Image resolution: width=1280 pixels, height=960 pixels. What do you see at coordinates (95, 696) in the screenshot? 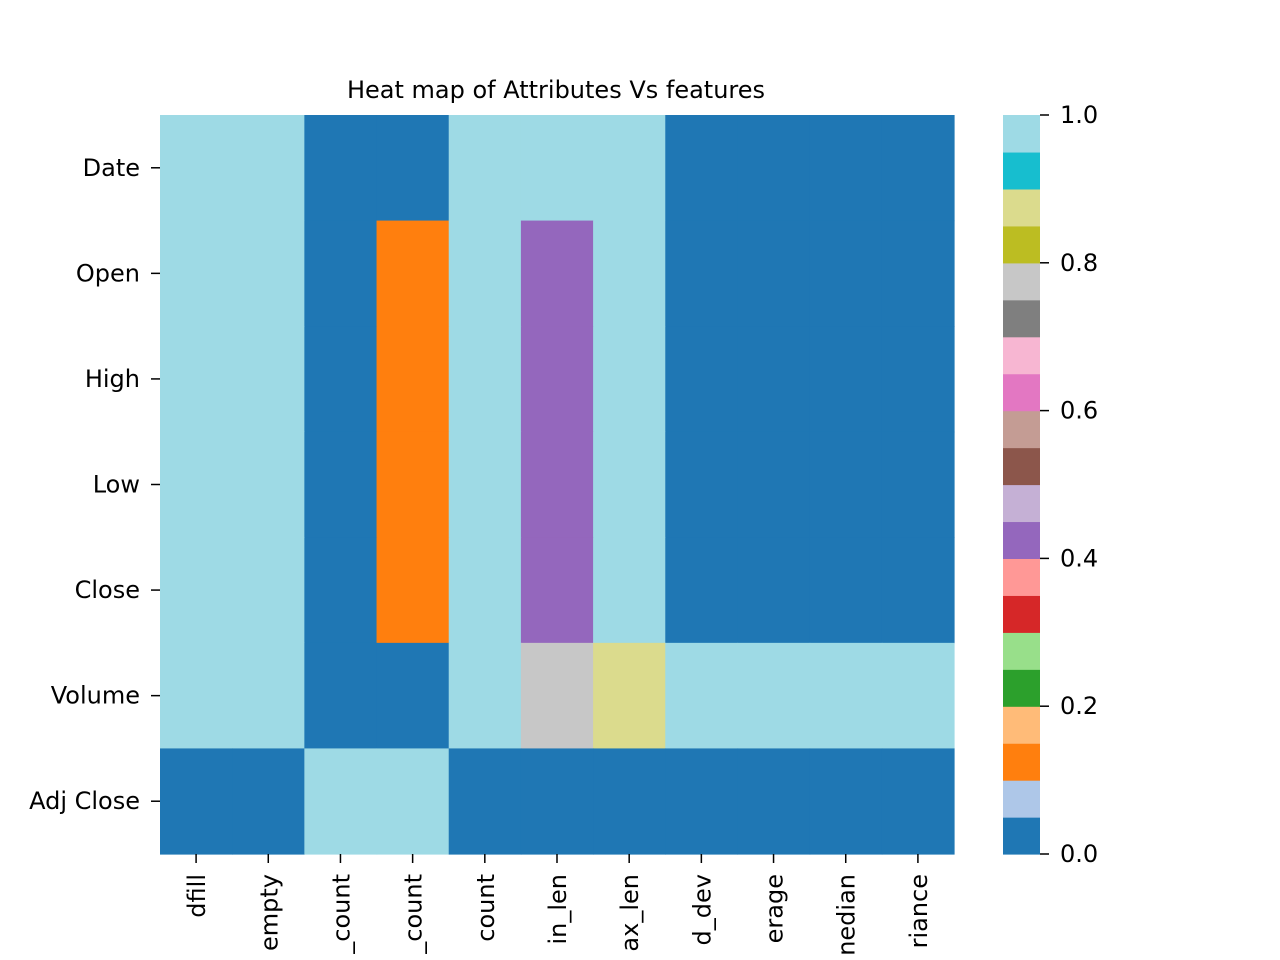
I see `row-label: Volume` at bounding box center [95, 696].